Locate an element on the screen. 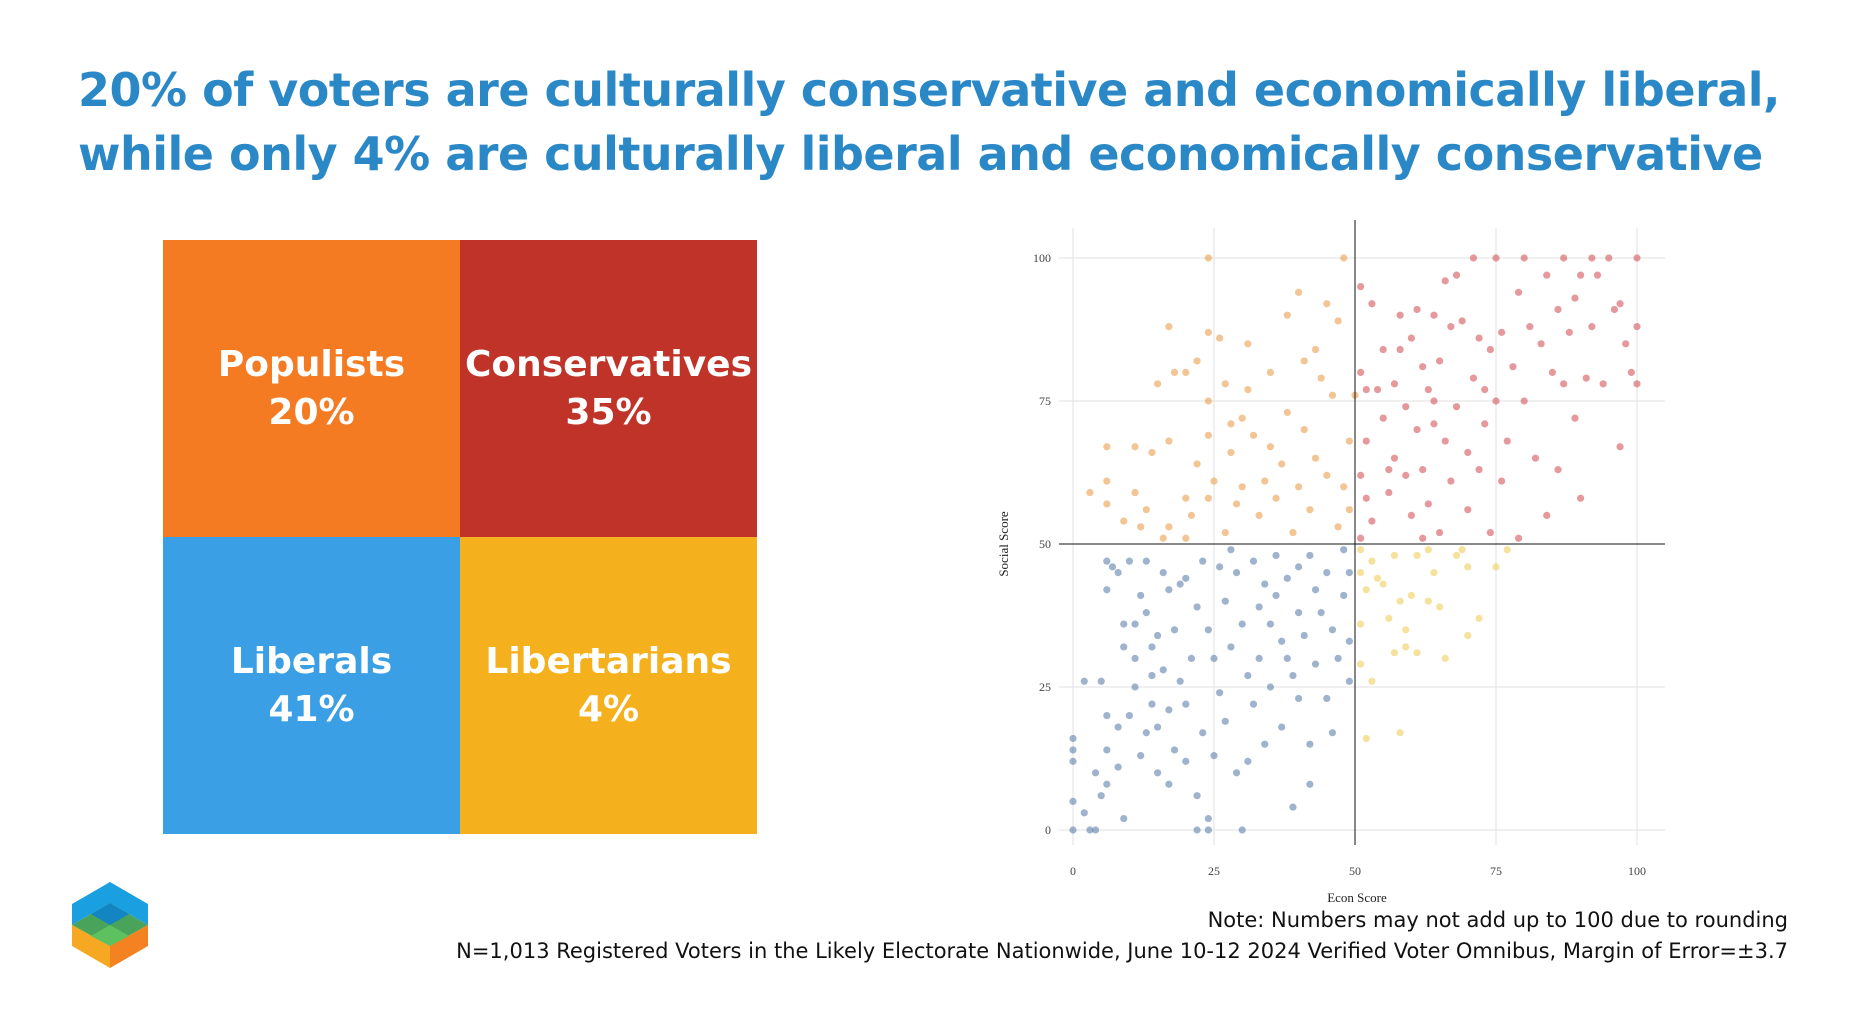  cell-percent: 20% is located at coordinates (311, 412).